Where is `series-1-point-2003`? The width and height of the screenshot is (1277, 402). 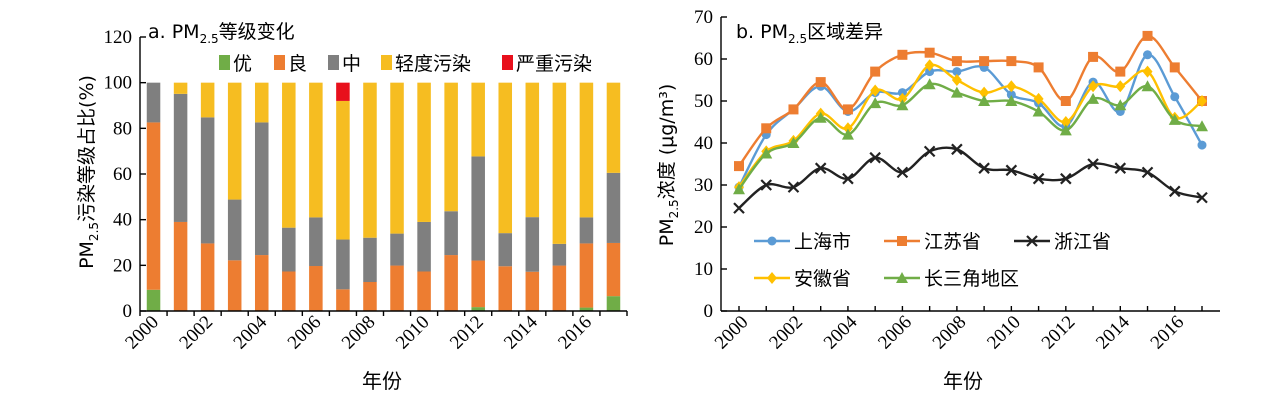
series-1-point-2003 is located at coordinates (820, 82).